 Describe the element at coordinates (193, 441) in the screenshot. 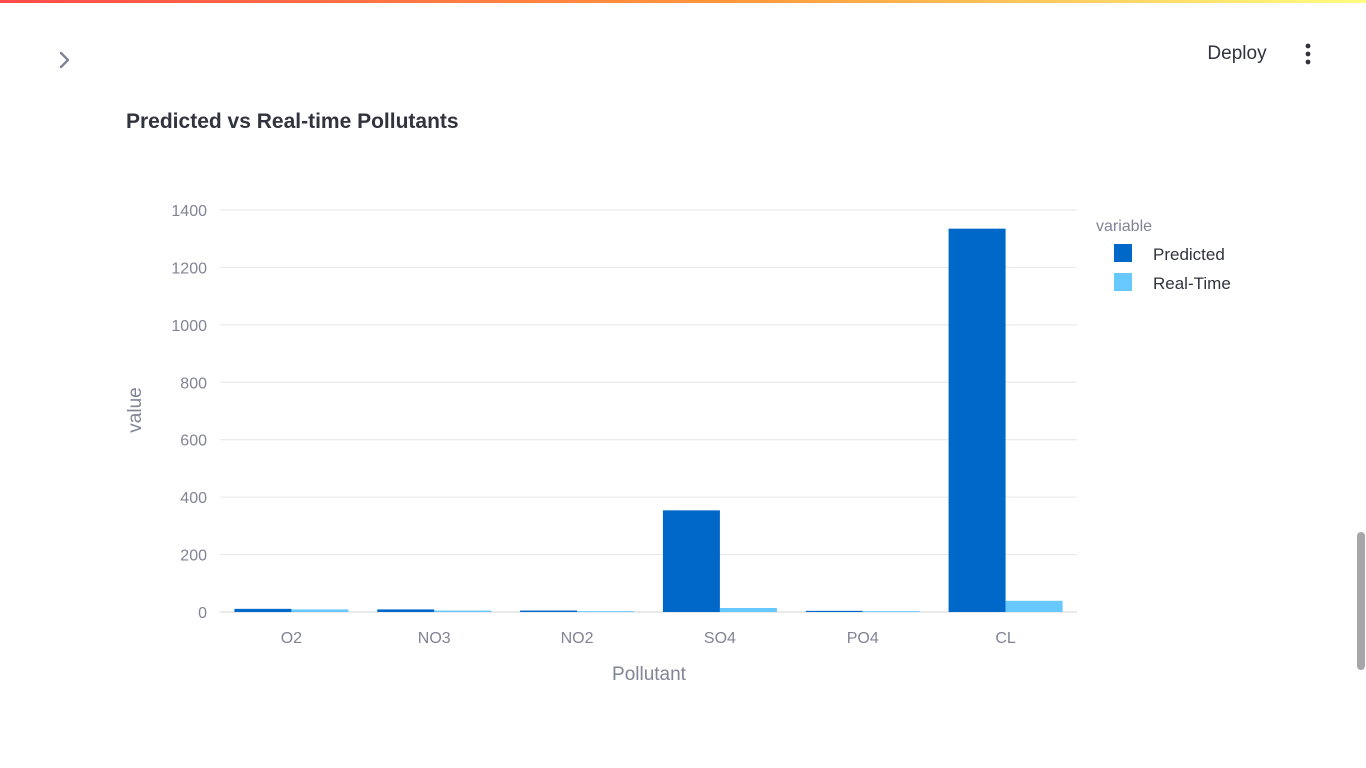

I see `y-tick-label: 600` at that location.